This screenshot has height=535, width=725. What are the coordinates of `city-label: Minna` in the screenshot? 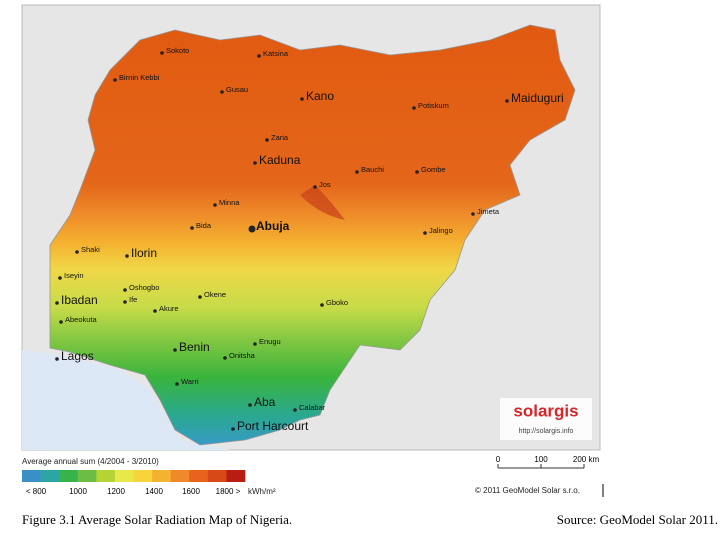 It's located at (229, 202).